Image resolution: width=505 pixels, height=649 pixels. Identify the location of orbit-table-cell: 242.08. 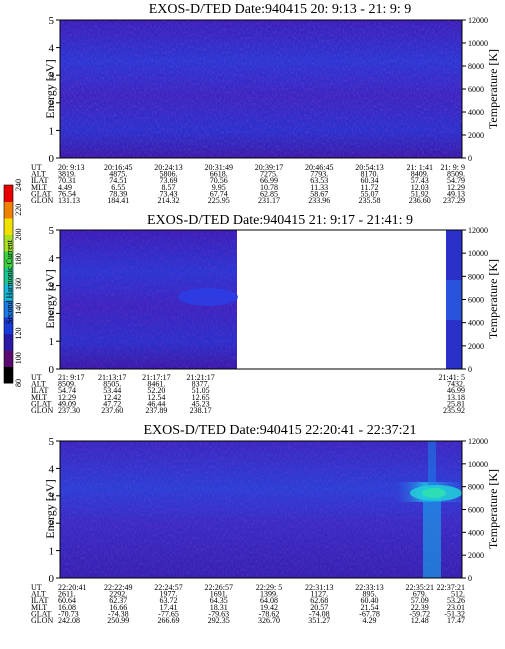
(69, 620).